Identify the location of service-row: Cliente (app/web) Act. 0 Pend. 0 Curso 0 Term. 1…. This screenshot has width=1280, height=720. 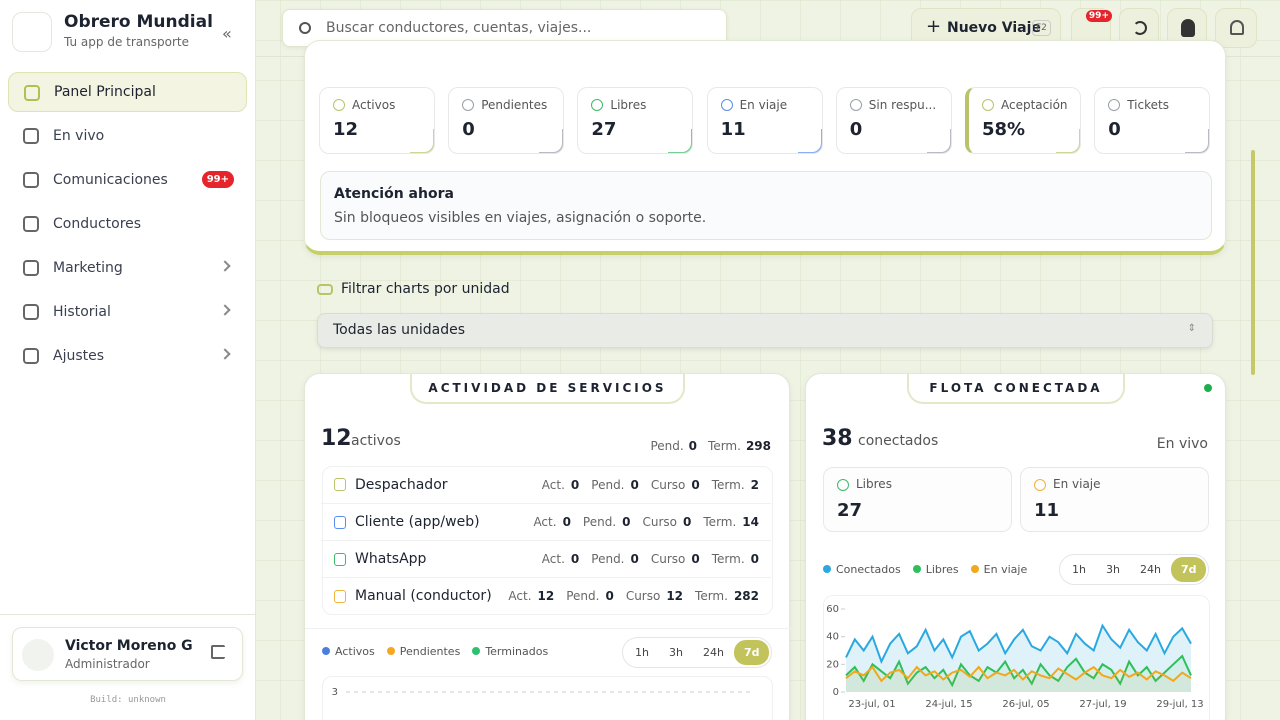
(546, 521).